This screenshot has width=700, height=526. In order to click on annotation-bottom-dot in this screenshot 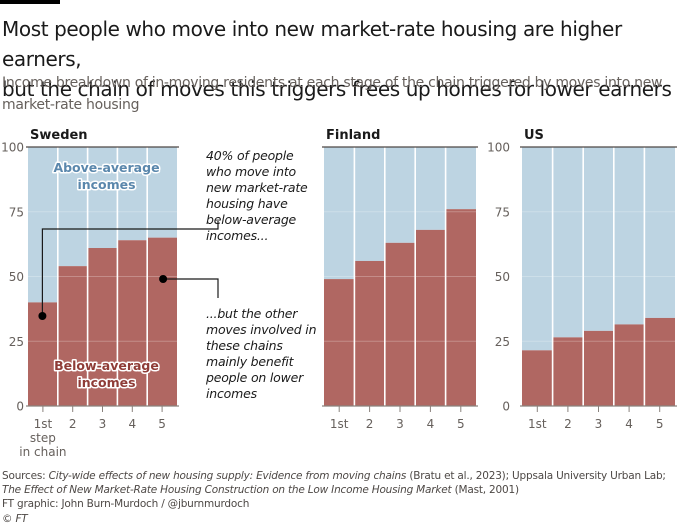, I will do `click(163, 279)`.